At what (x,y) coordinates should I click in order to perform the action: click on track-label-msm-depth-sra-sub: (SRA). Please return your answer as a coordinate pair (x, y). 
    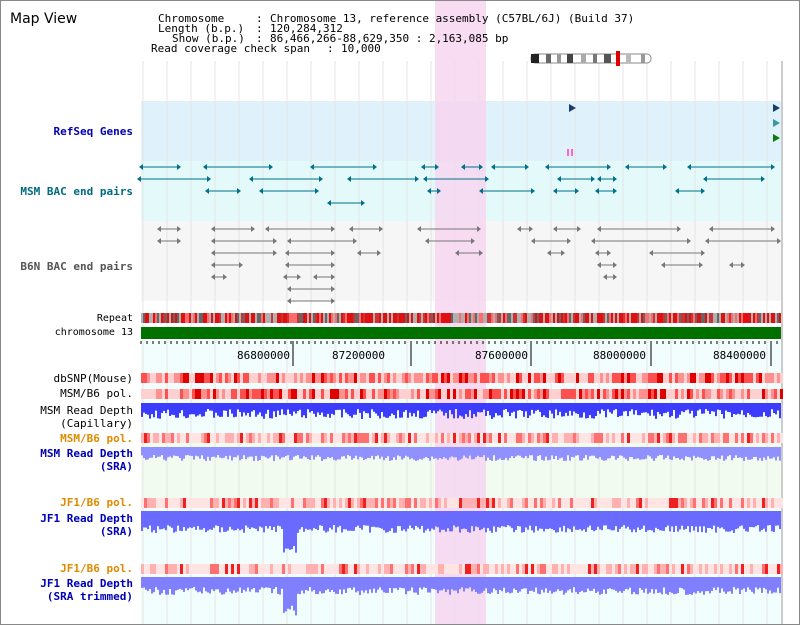
    Looking at the image, I should click on (116, 466).